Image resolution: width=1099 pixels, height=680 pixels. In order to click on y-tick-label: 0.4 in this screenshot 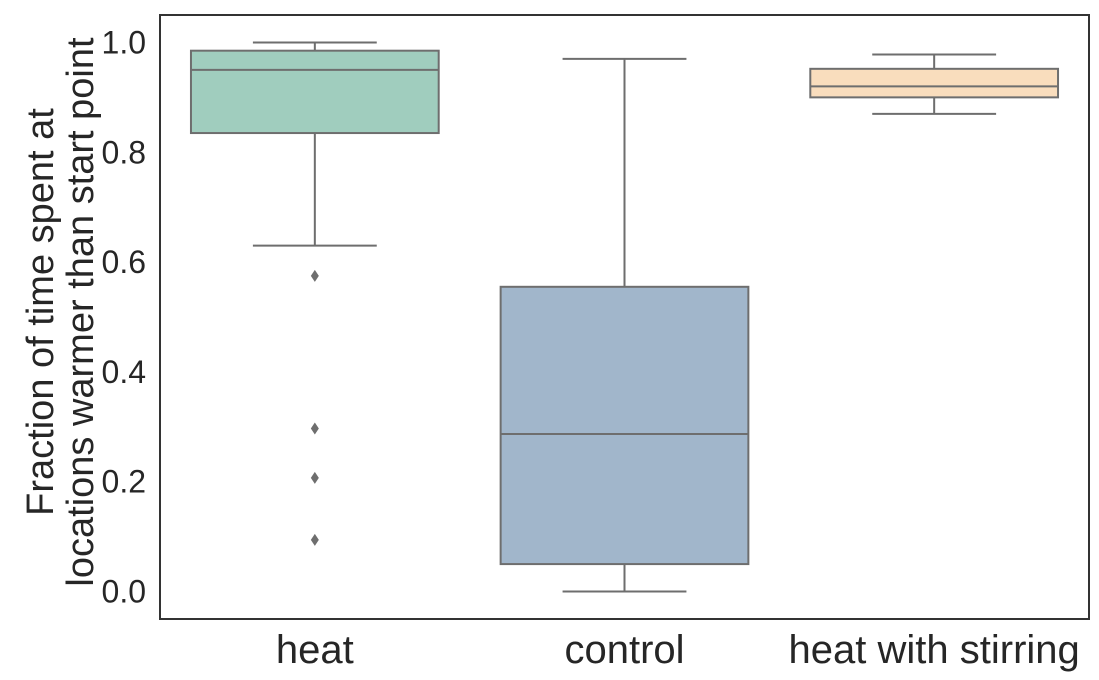, I will do `click(124, 372)`.